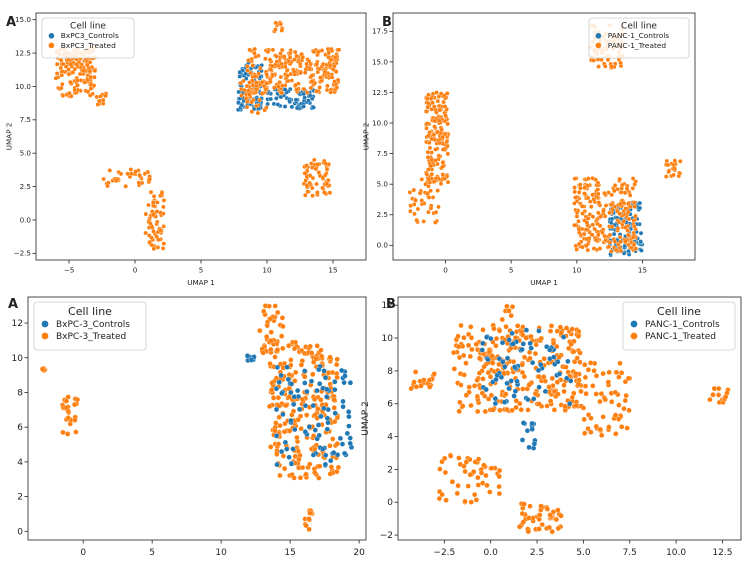 This screenshot has height=563, width=752. I want to click on y-tick-label: 5.0, so click(383, 184).